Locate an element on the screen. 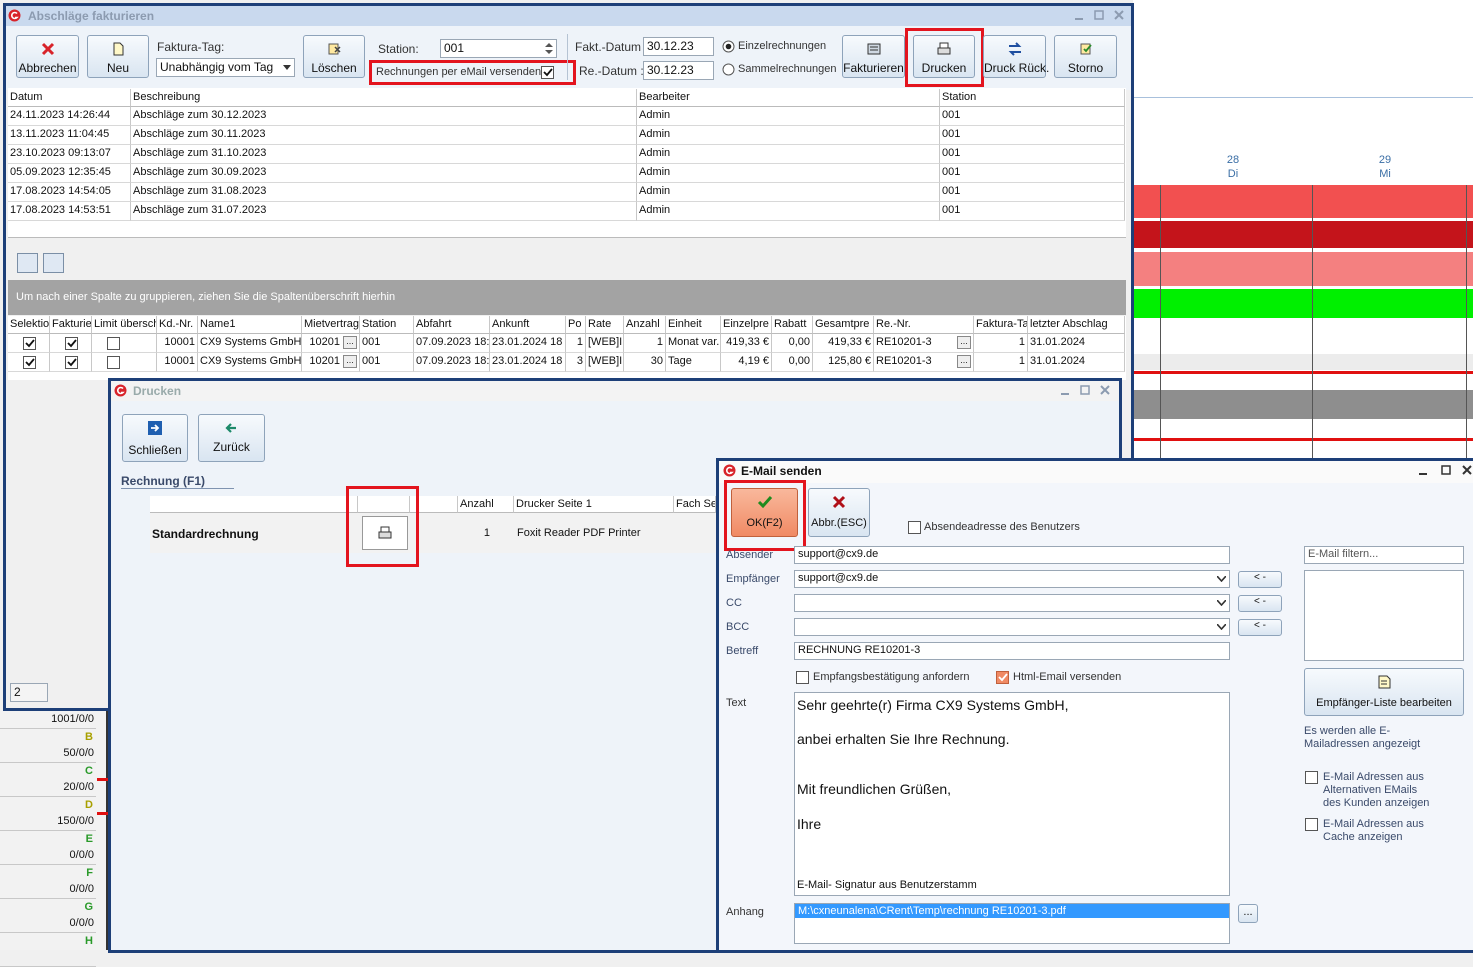 The width and height of the screenshot is (1473, 967). table-cell: 17.08.2023 14:53:51 is located at coordinates (69, 211).